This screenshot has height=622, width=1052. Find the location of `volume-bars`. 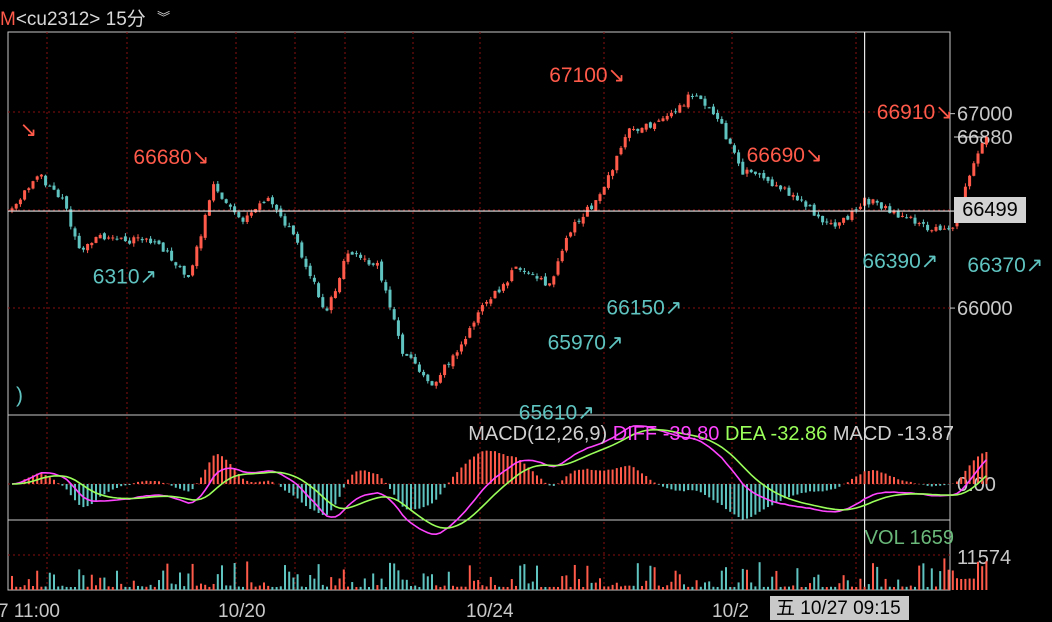

volume-bars is located at coordinates (499, 574).